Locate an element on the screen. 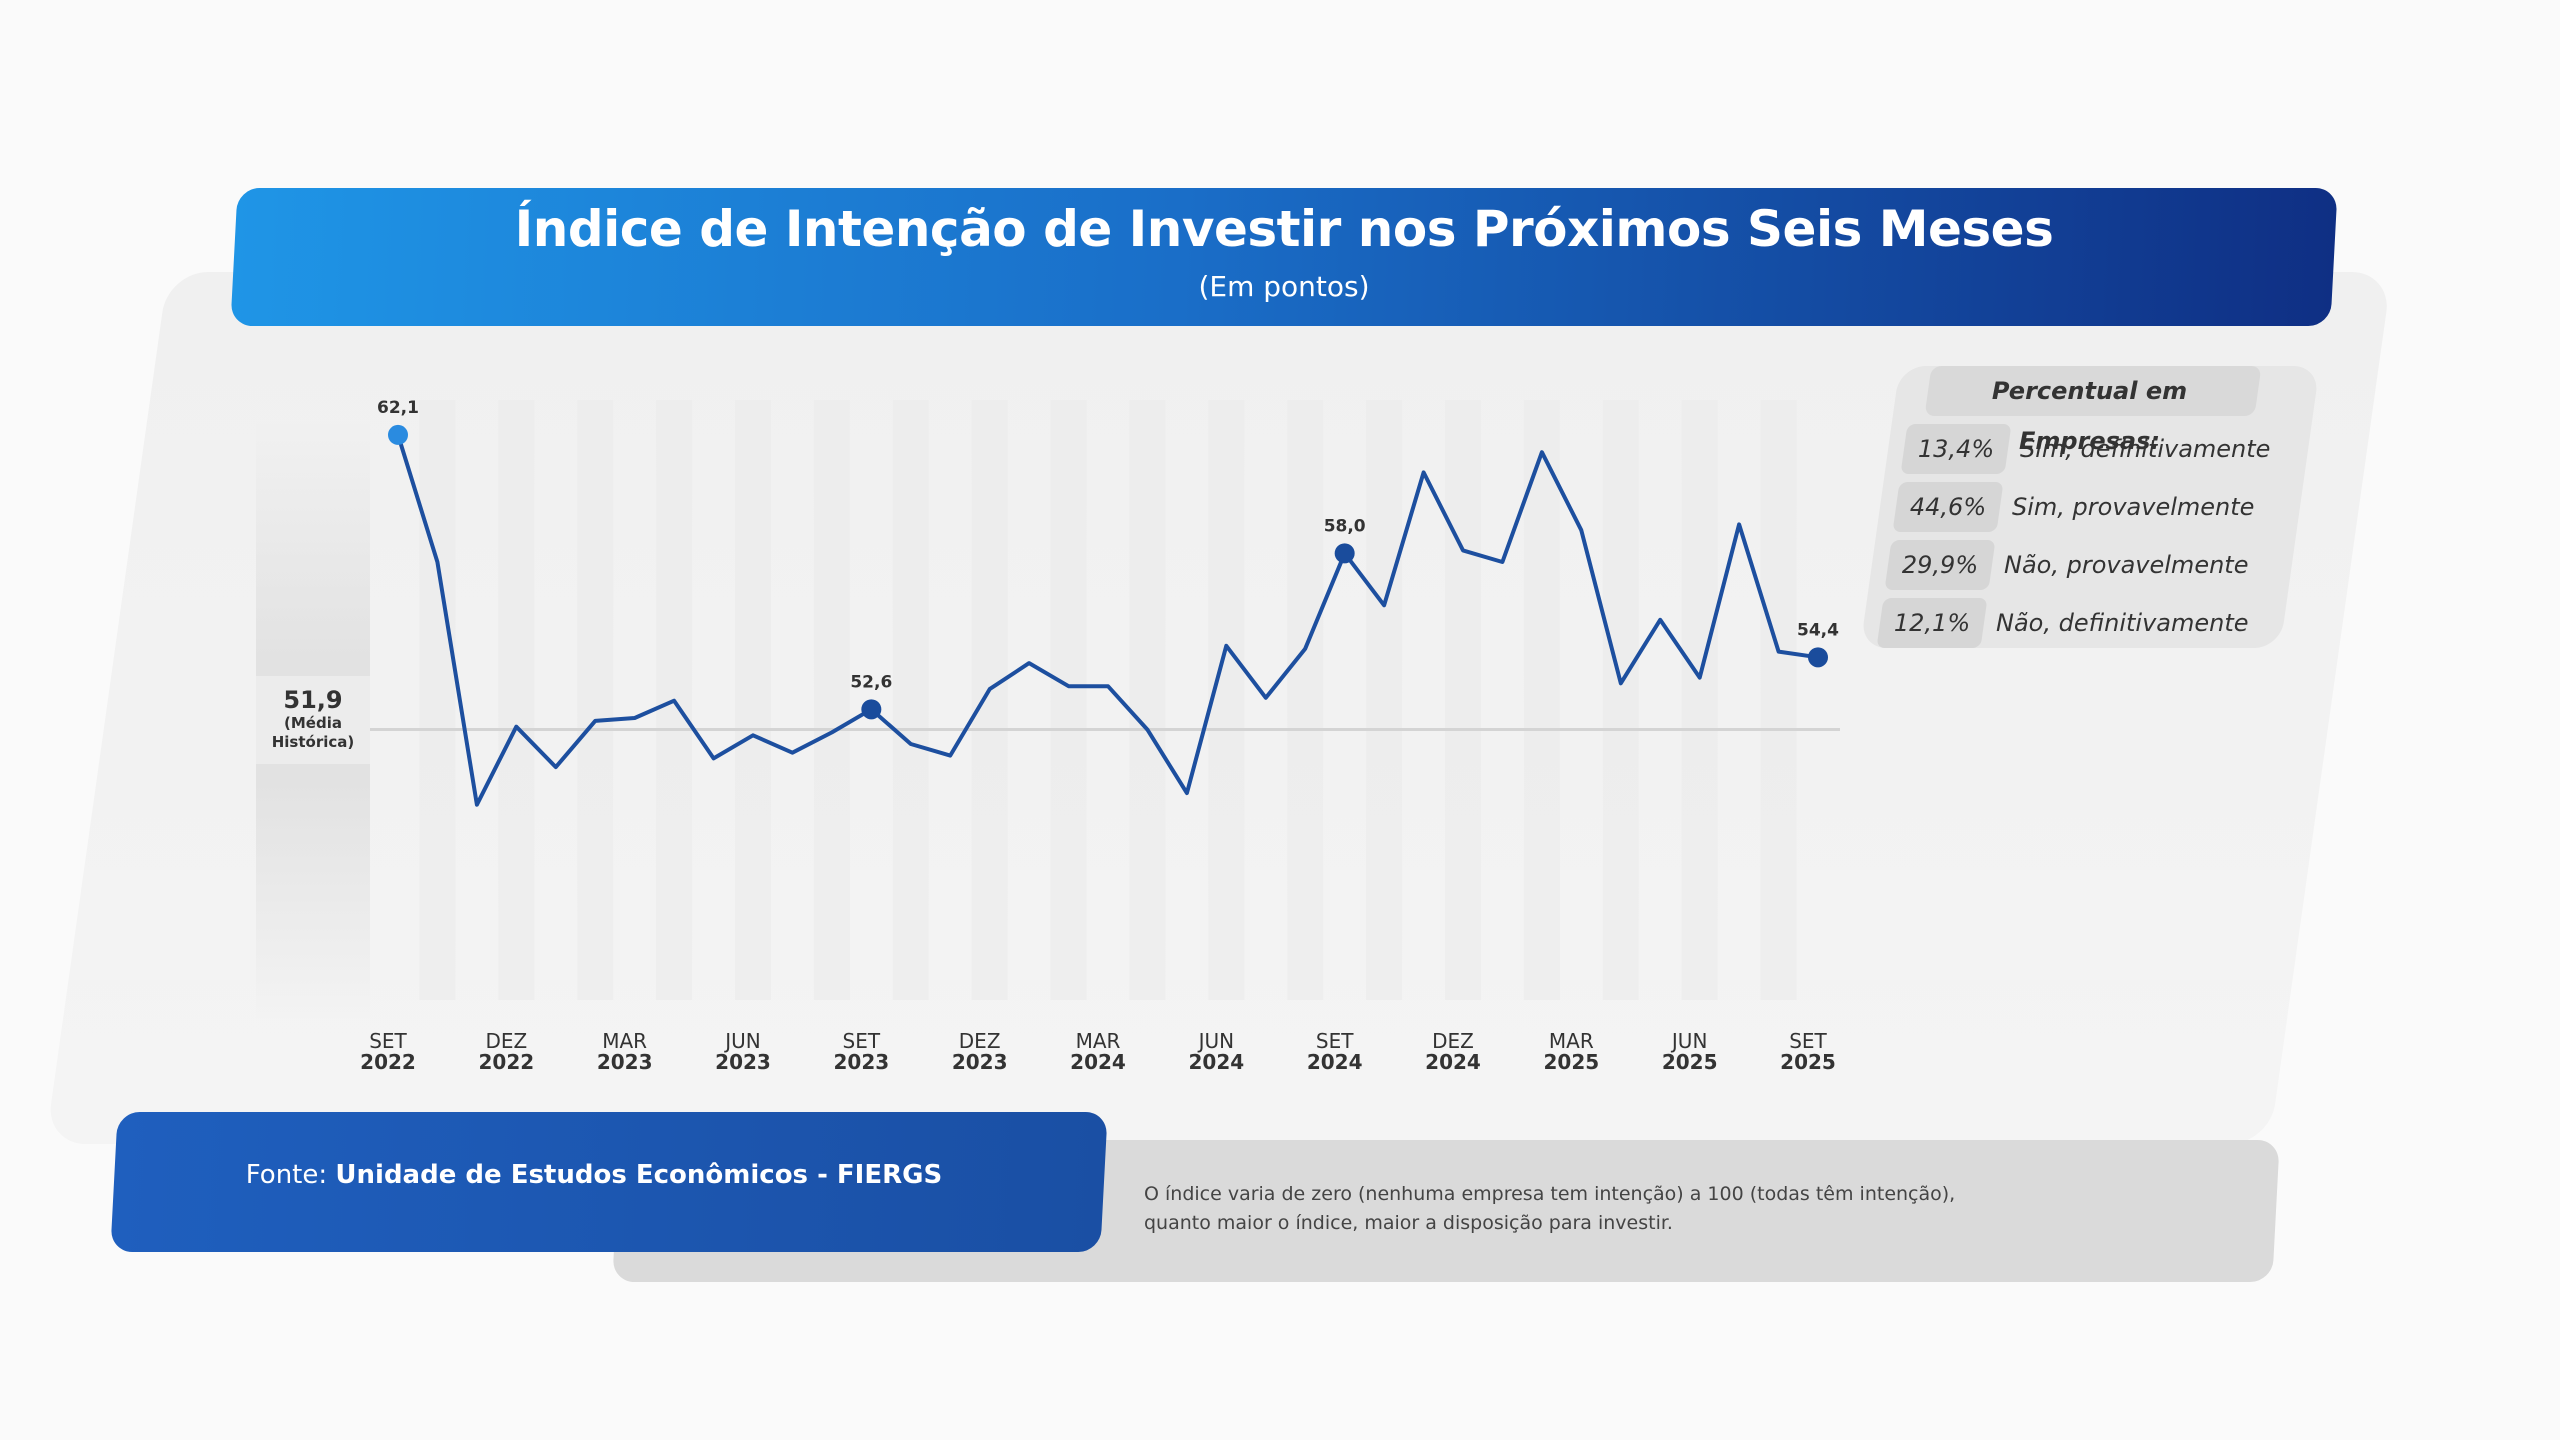  average-label: (Média Histórica) is located at coordinates (313, 732).